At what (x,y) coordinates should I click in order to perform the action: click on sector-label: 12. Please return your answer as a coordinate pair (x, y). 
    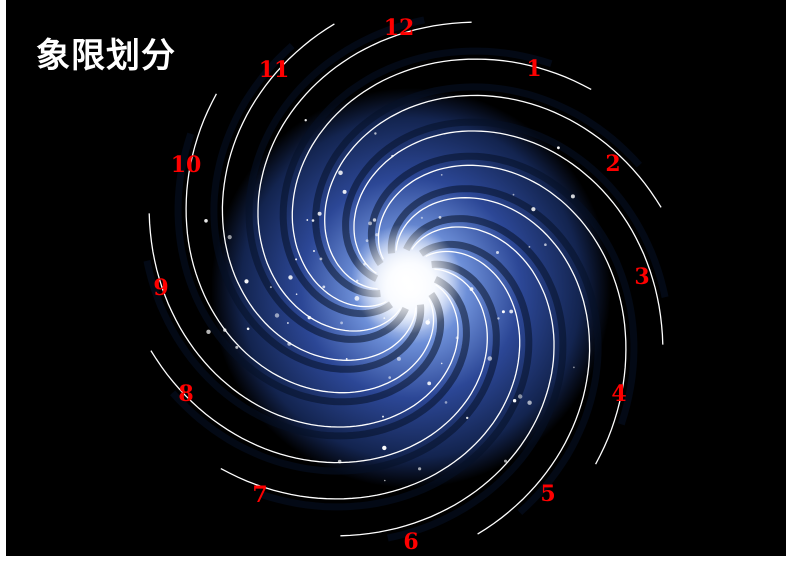
    Looking at the image, I should click on (399, 28).